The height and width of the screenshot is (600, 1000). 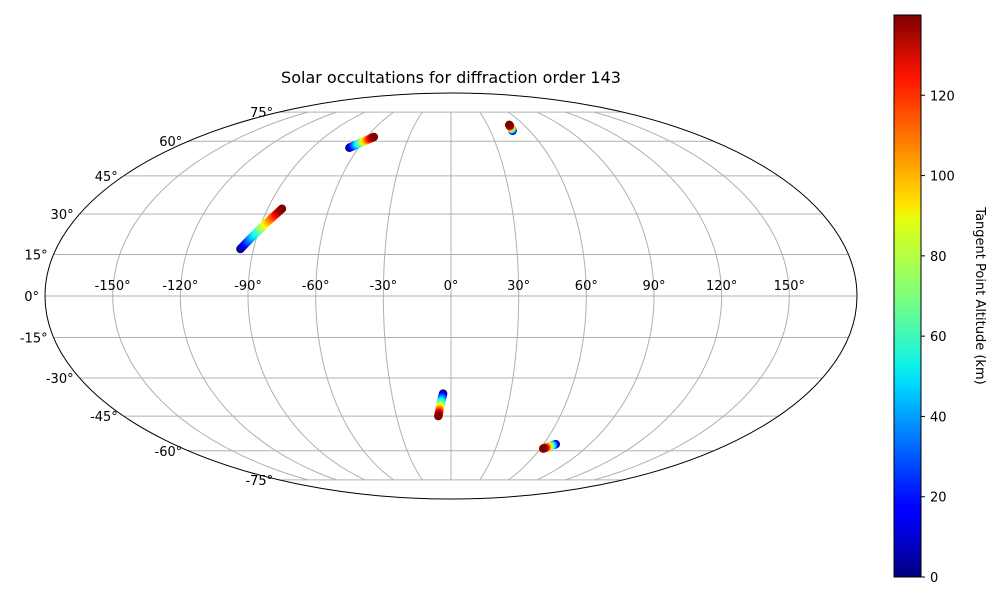 I want to click on latitude-tick-label: 60°, so click(x=170, y=142).